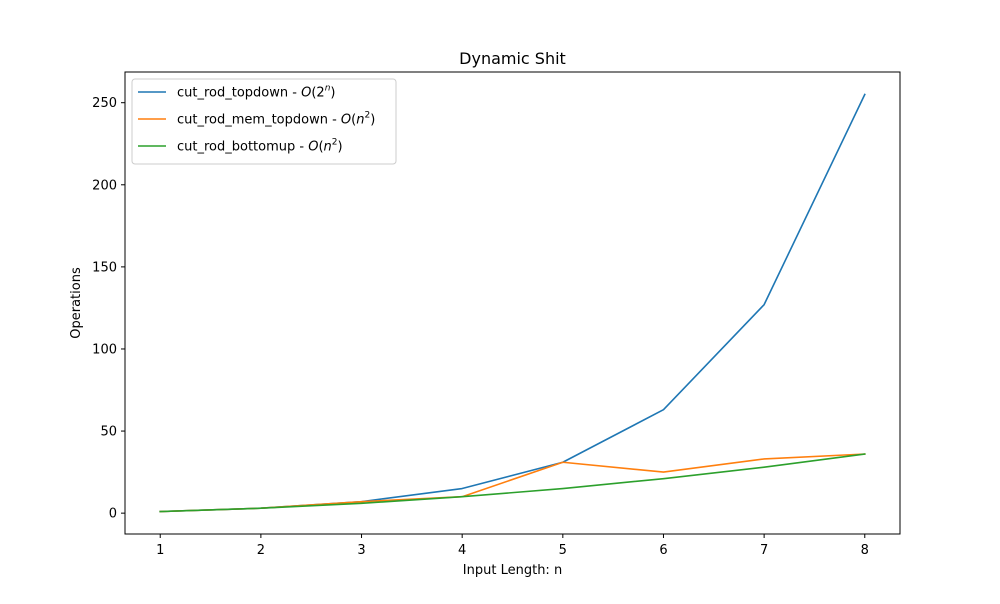  What do you see at coordinates (462, 550) in the screenshot?
I see `x-tick-label: 4` at bounding box center [462, 550].